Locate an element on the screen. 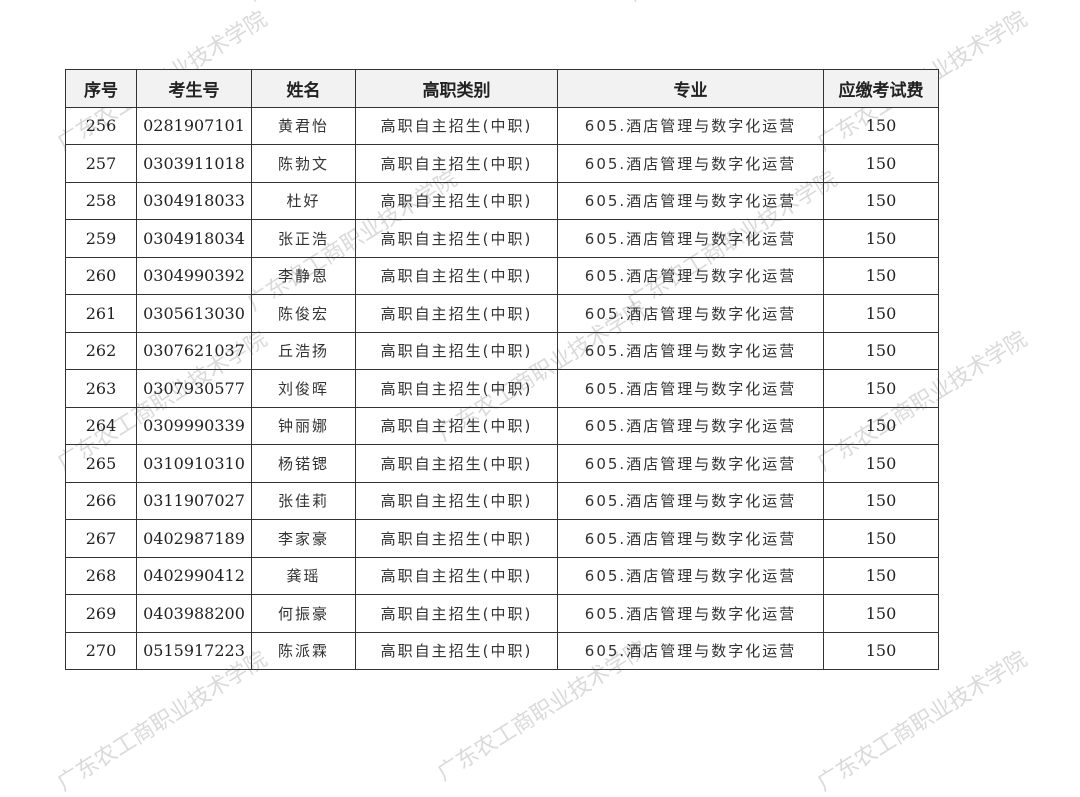  cell-name: 龚瑶 is located at coordinates (303, 575).